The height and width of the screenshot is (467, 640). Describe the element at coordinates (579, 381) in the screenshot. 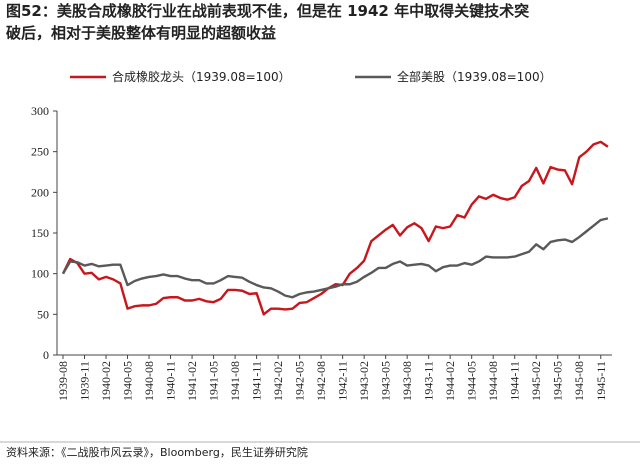

I see `x-tick-label: 1945-08` at that location.